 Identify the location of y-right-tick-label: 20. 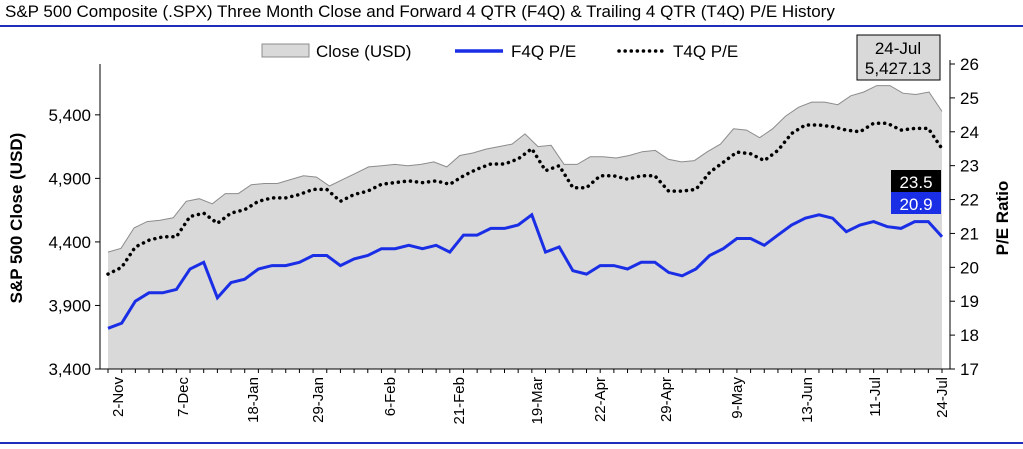
(969, 267).